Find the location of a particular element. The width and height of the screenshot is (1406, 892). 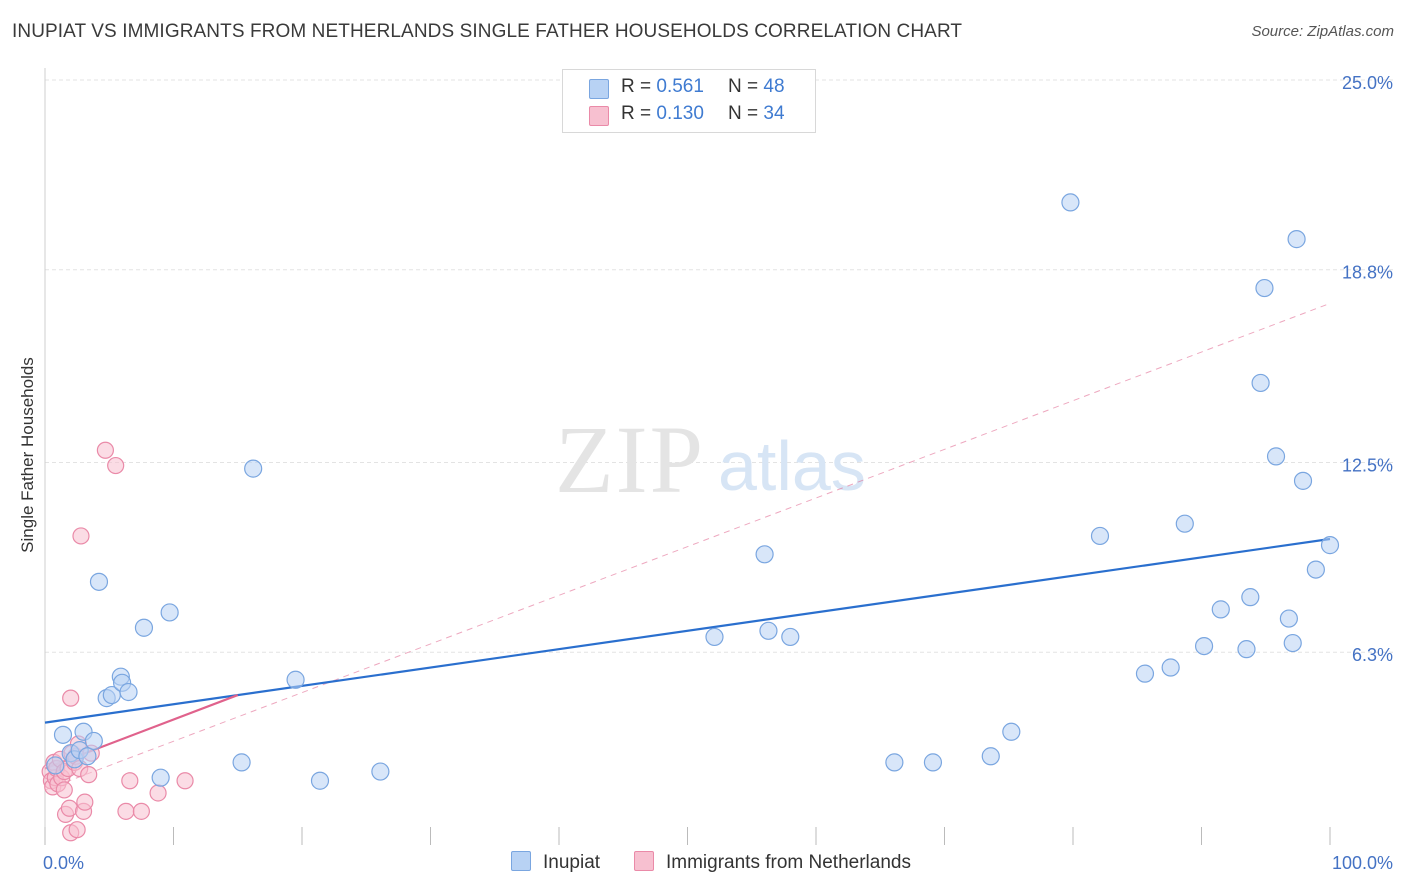

netherlands-r: R = 0.130 is located at coordinates (662, 113).